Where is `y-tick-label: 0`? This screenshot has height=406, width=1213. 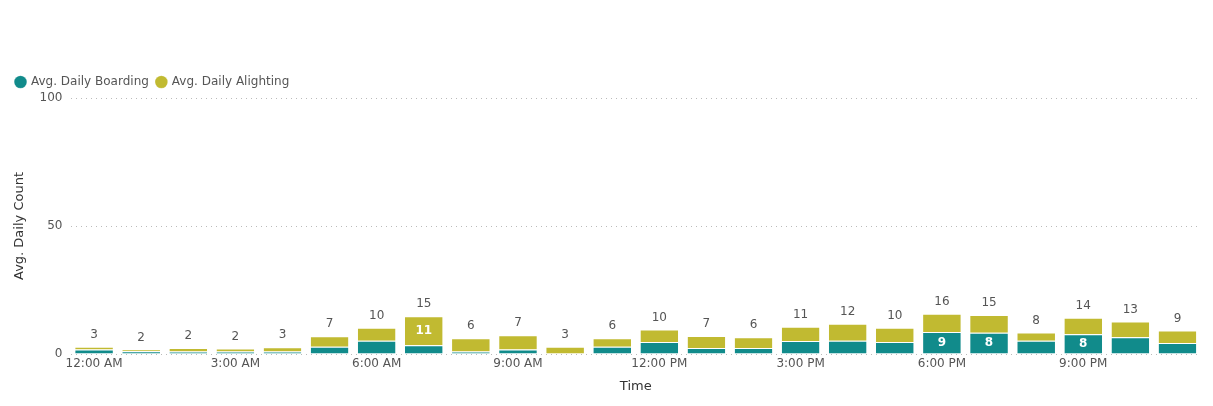 y-tick-label: 0 is located at coordinates (58, 353).